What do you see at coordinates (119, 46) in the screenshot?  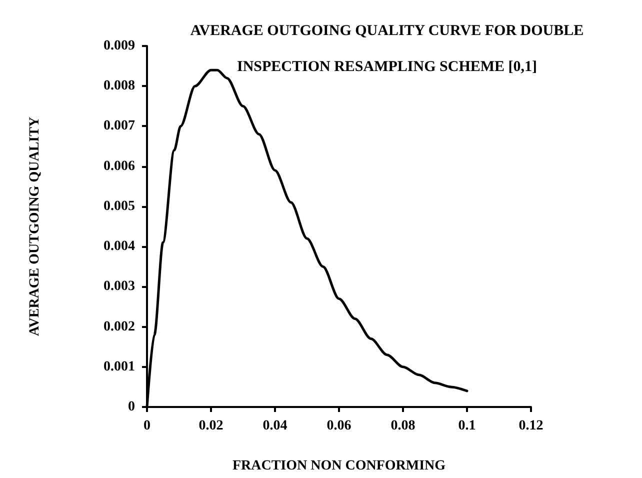 I see `y-tick-label: 0.009` at bounding box center [119, 46].